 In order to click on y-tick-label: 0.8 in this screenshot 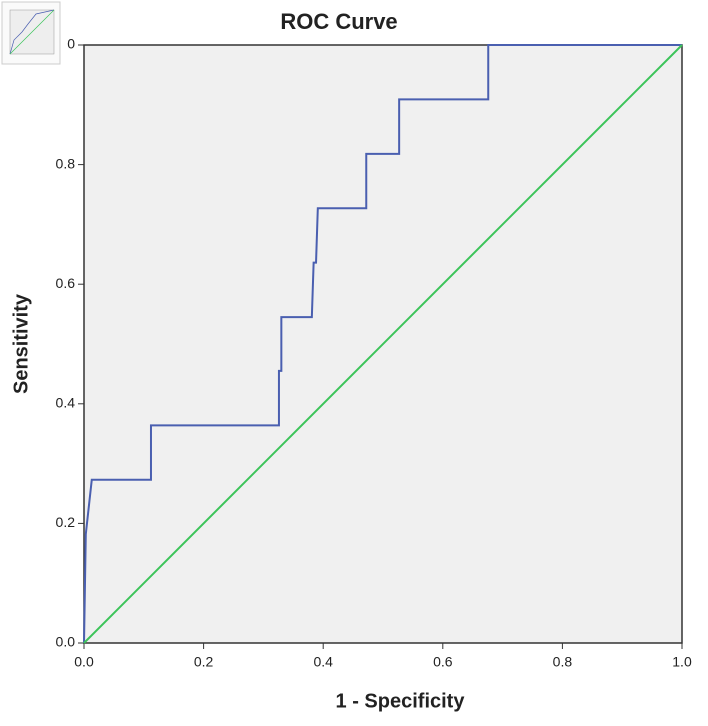, I will do `click(66, 163)`.